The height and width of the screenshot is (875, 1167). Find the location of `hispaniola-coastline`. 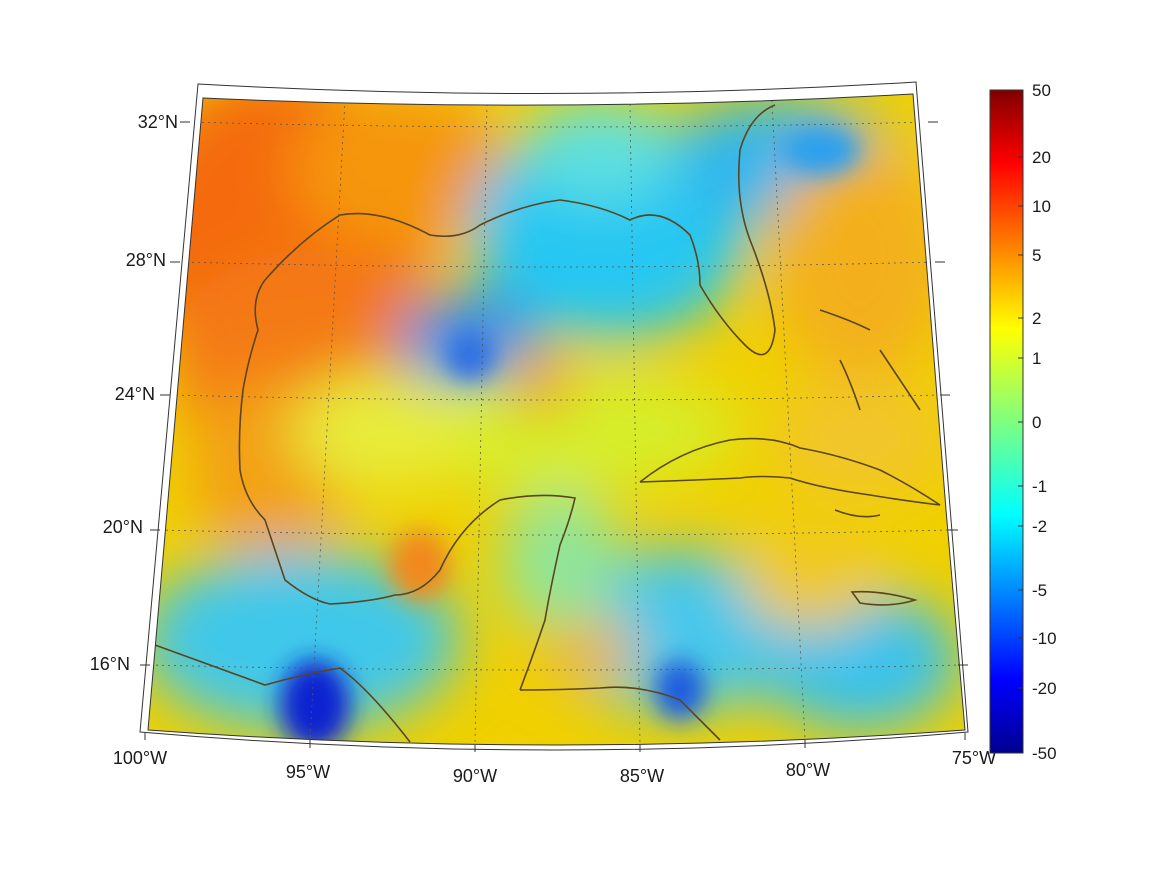

hispaniola-coastline is located at coordinates (857, 513).